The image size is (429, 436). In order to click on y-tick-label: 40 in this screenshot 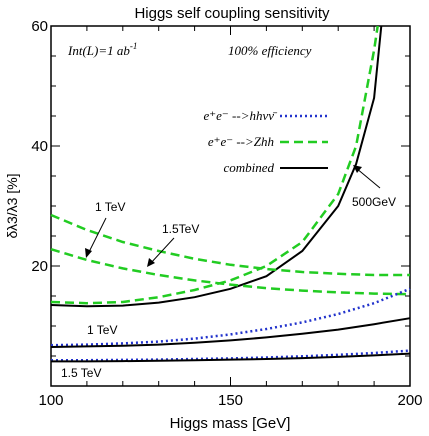, I will do `click(39, 146)`.